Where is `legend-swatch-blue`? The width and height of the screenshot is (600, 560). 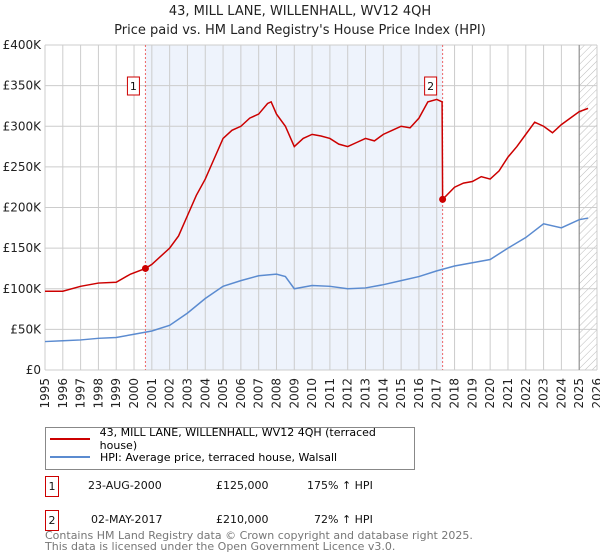 legend-swatch-blue is located at coordinates (70, 457).